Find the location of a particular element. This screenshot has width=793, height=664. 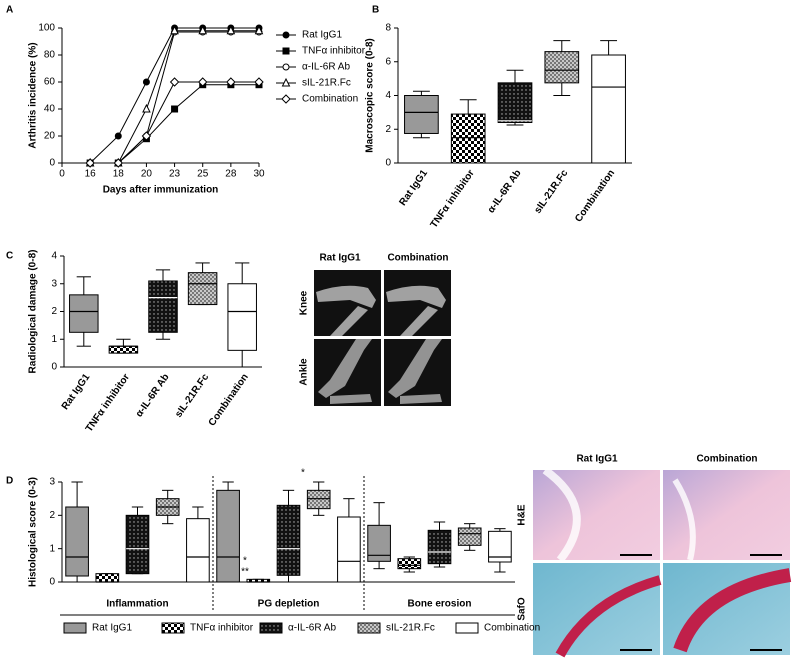

image-row-label: SafO is located at coordinates (522, 609).